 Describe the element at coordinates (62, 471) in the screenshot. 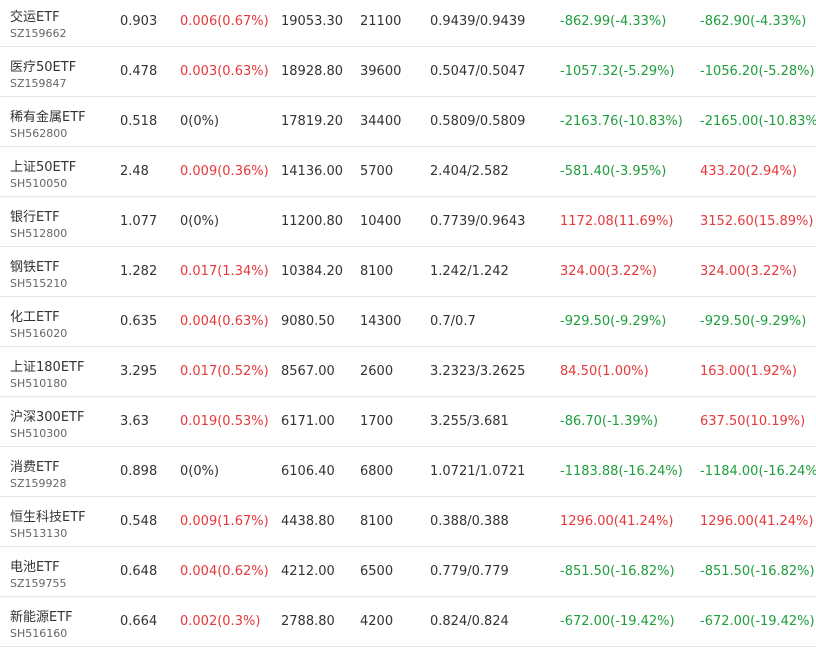

I see `fund-name-cell: 消费ETF SZ159928` at that location.